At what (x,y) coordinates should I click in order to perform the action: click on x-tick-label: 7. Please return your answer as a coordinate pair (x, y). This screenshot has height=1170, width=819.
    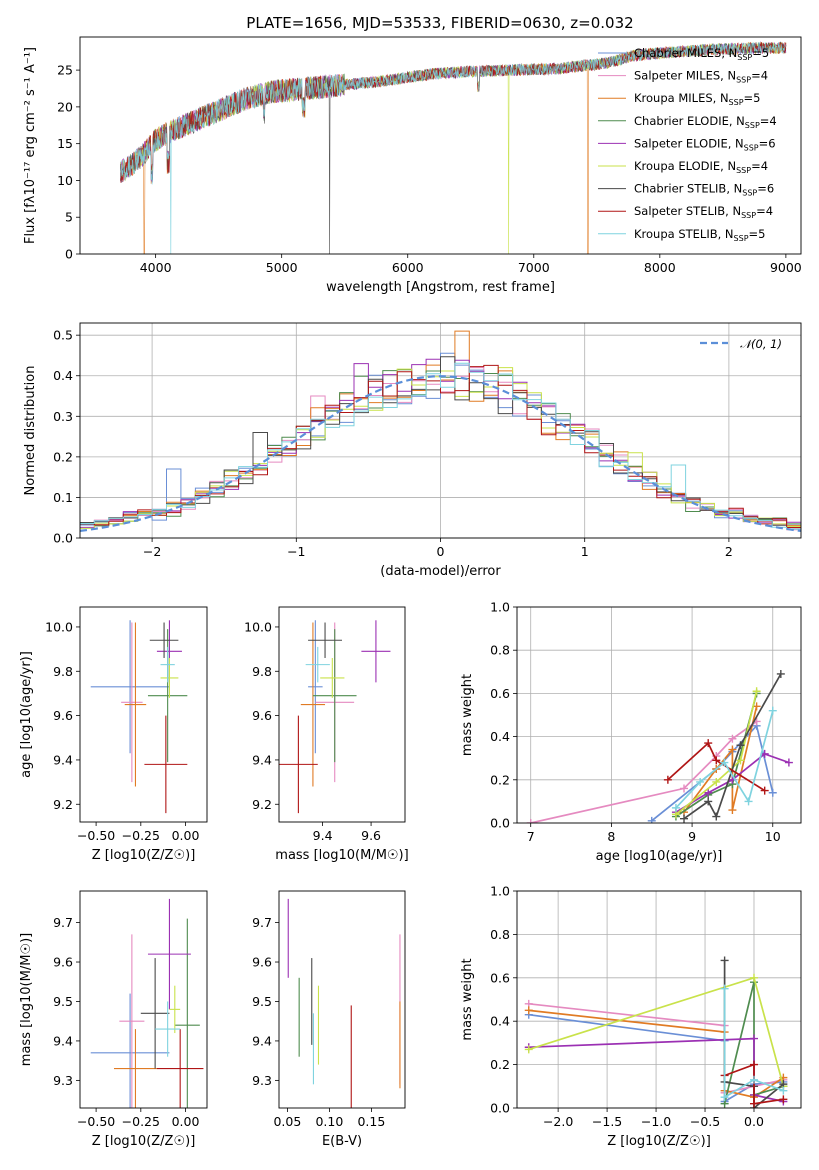
    Looking at the image, I should click on (531, 836).